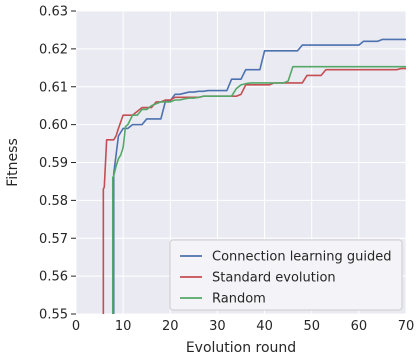  What do you see at coordinates (311, 326) in the screenshot?
I see `x-tick-label: 50` at bounding box center [311, 326].